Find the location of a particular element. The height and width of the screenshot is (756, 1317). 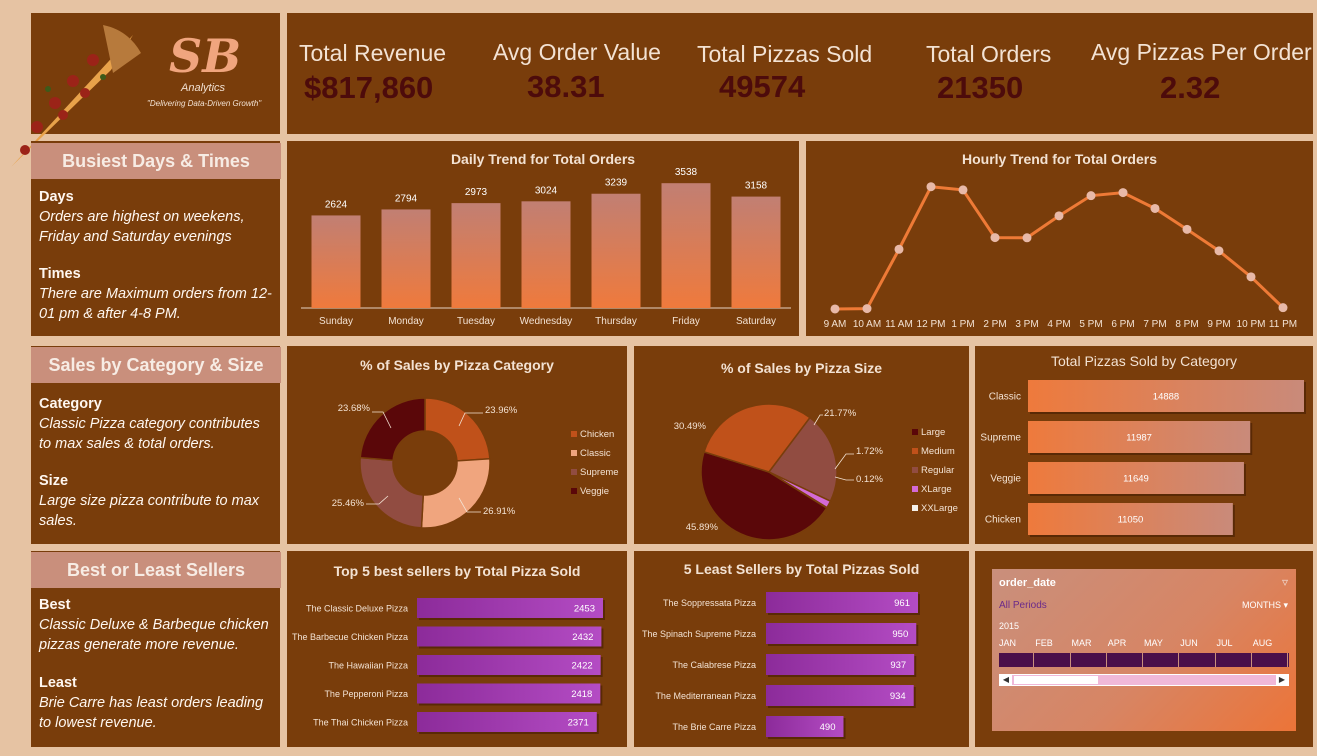

slicer-month-label: AUG is located at coordinates (1262, 643).